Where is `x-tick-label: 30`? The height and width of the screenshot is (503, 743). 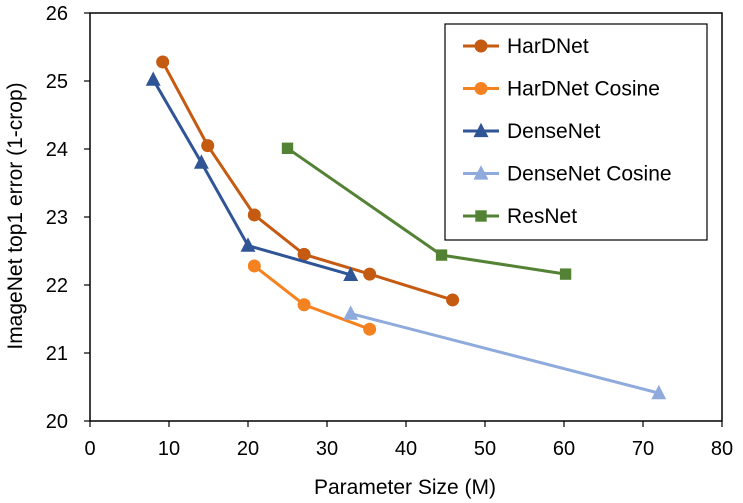 x-tick-label: 30 is located at coordinates (327, 449).